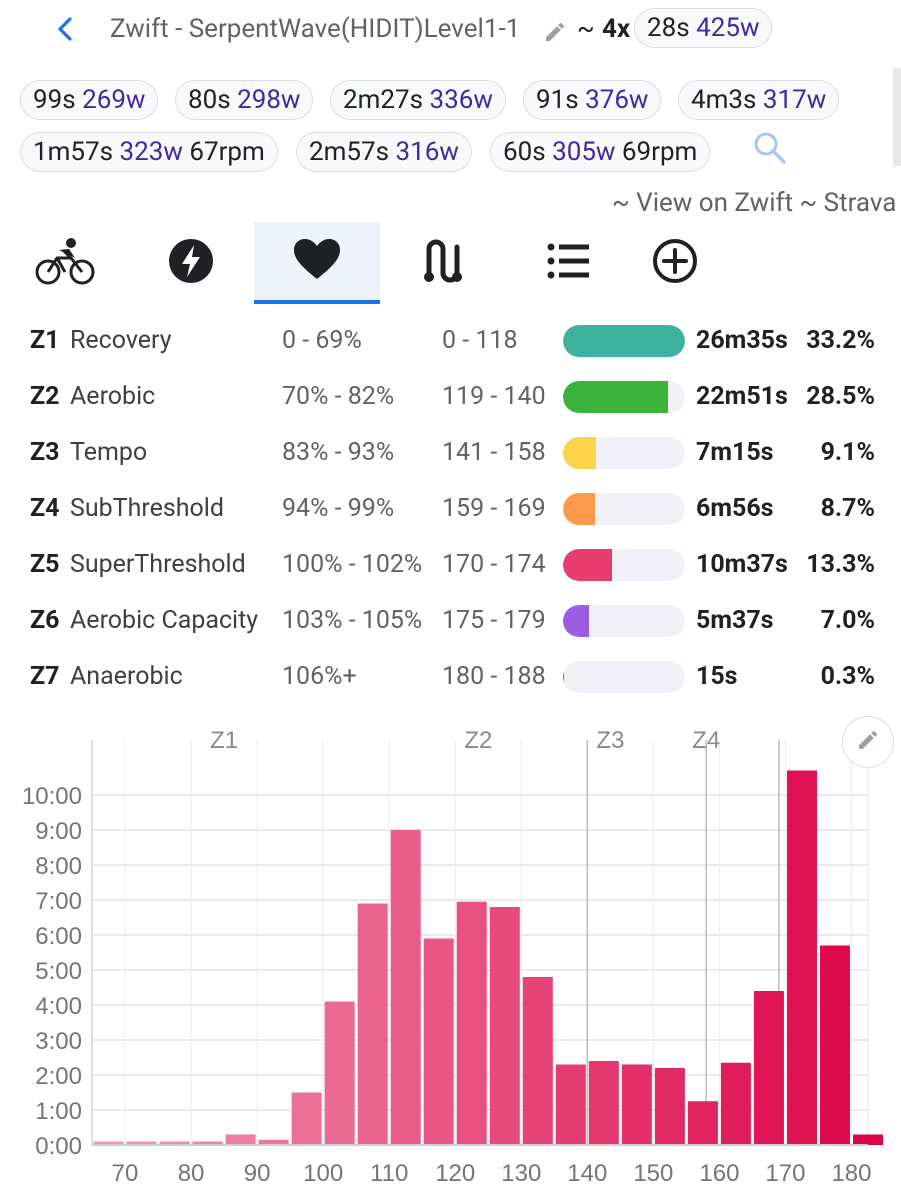 Image resolution: width=901 pixels, height=1204 pixels. I want to click on tab-cycling, so click(65, 263).